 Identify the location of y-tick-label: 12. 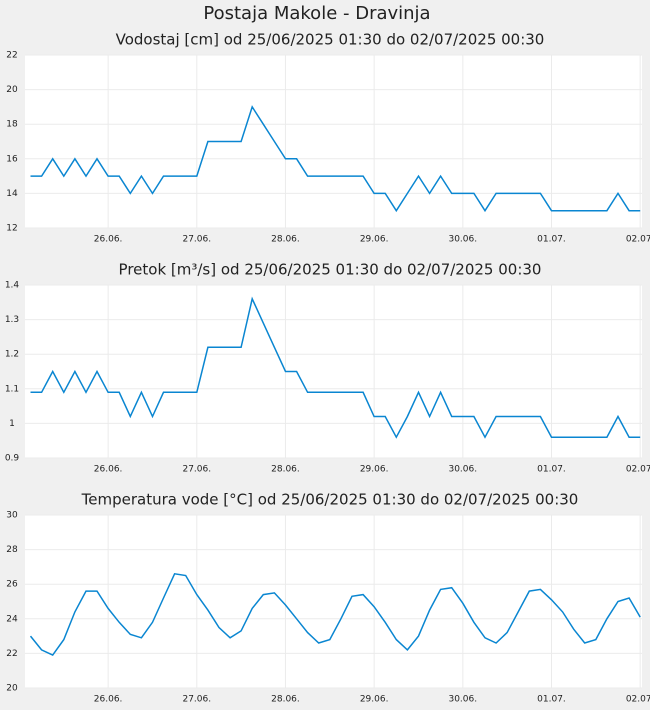
(11, 229).